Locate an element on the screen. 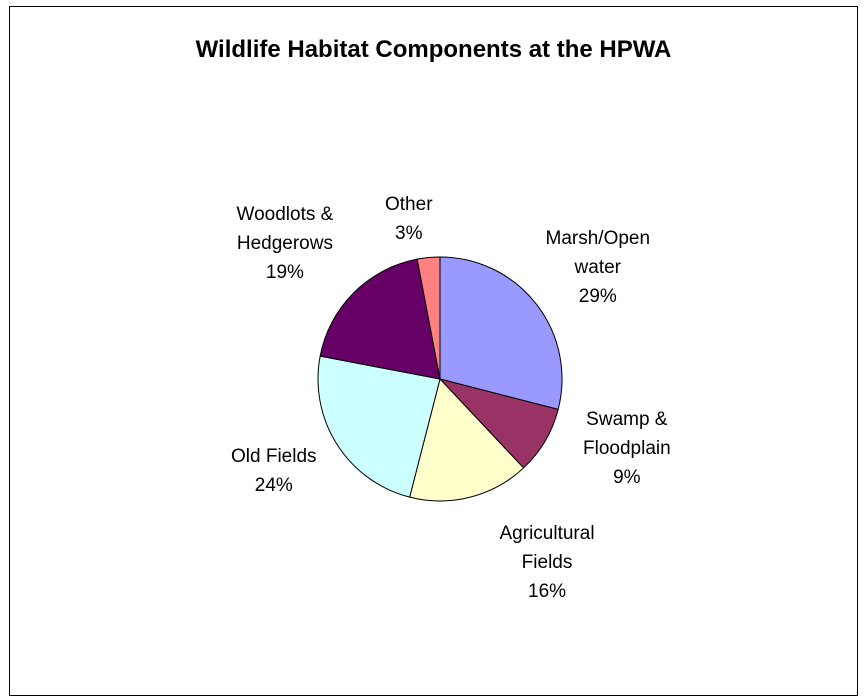  slice-percent-label: 16% is located at coordinates (547, 591).